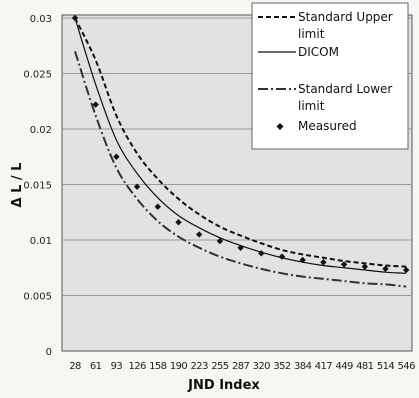 This screenshot has height=398, width=419. Describe the element at coordinates (41, 241) in the screenshot. I see `y-tick-label: 0.01` at that location.